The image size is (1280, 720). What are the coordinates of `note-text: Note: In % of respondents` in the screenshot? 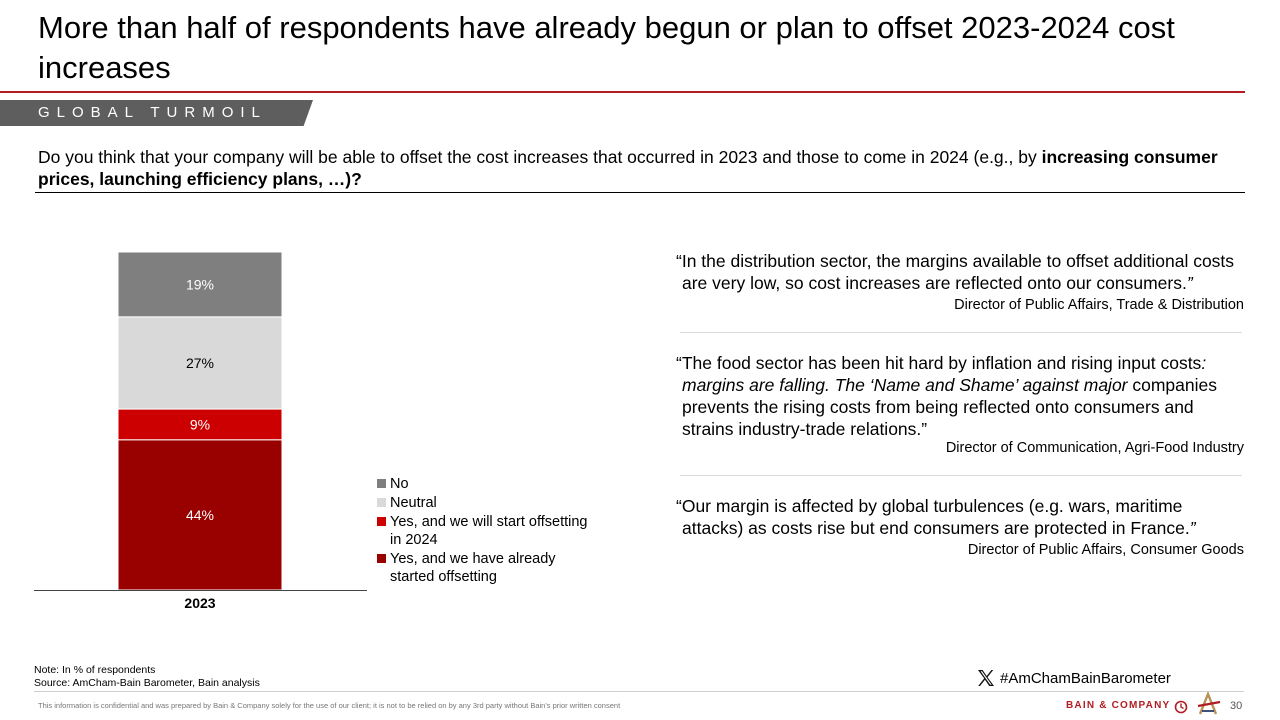 It's located at (95, 670).